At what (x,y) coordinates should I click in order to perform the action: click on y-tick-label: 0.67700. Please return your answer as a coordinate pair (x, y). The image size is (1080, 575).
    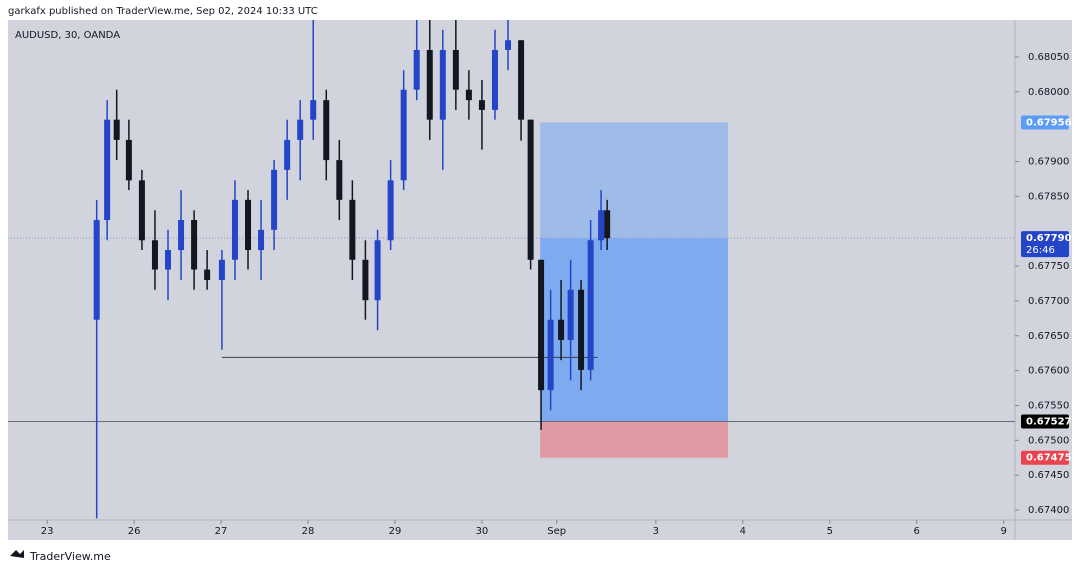
    Looking at the image, I should click on (1048, 301).